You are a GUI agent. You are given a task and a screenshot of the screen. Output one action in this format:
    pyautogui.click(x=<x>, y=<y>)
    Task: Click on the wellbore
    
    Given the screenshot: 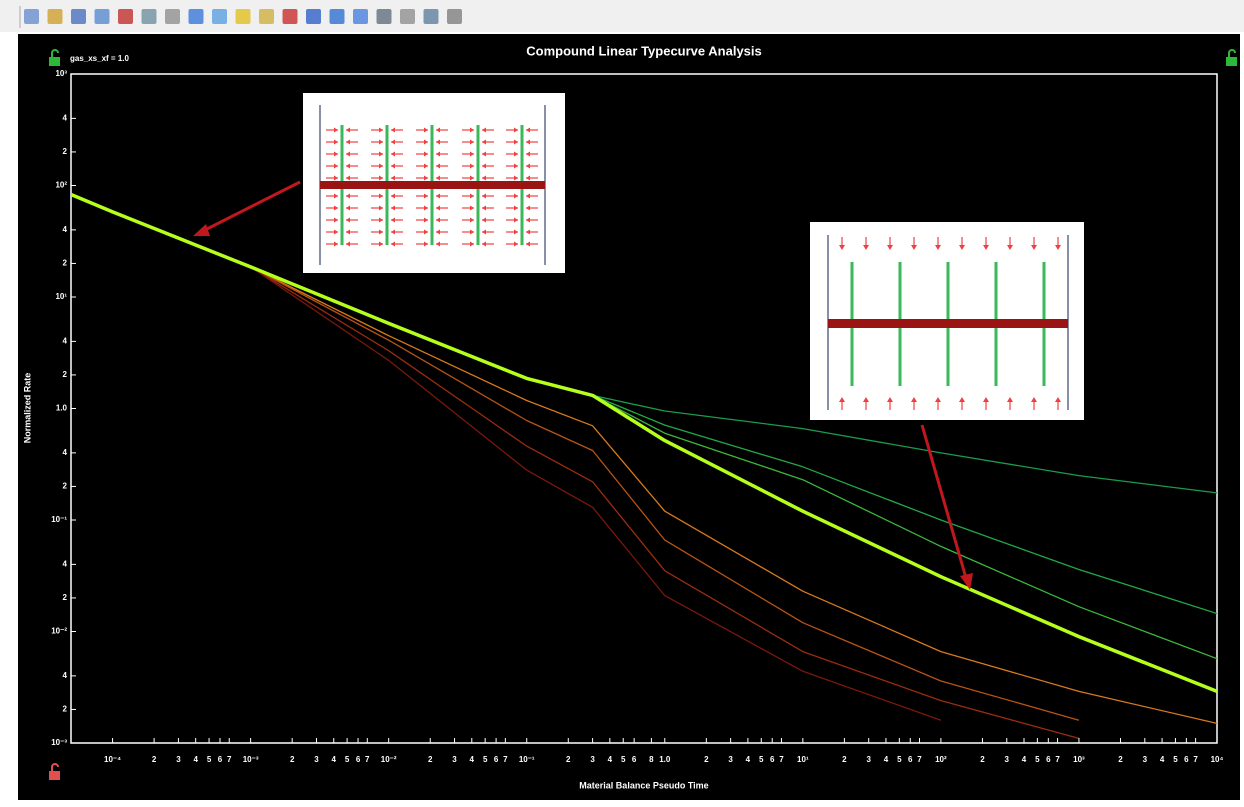 What is the action you would take?
    pyautogui.click(x=432, y=185)
    